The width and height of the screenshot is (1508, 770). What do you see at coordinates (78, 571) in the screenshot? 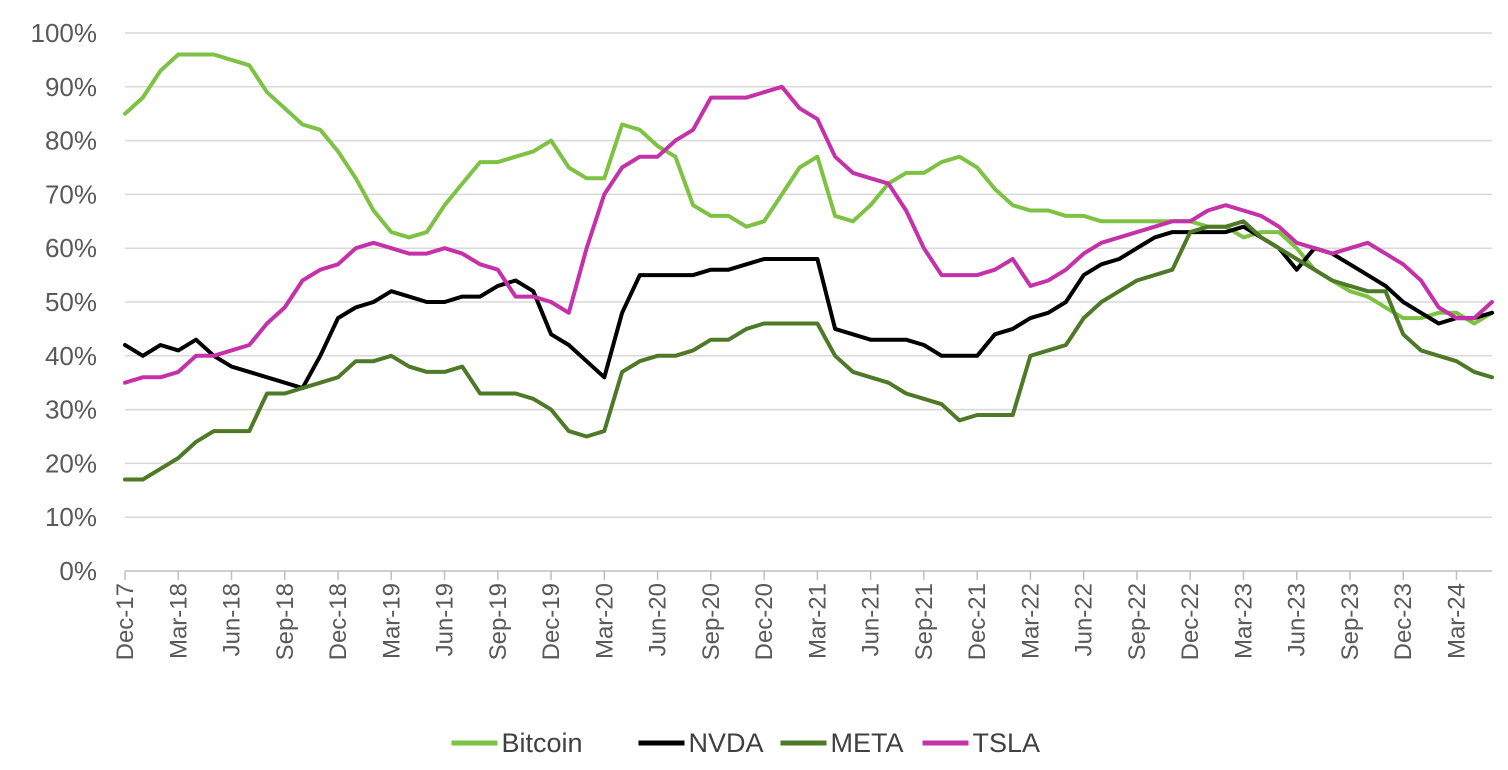
I see `y-tick-label: 0%` at bounding box center [78, 571].